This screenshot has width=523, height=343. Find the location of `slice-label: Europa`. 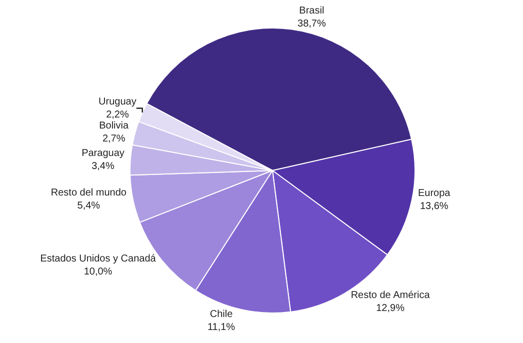

slice-label: Europa is located at coordinates (434, 194).